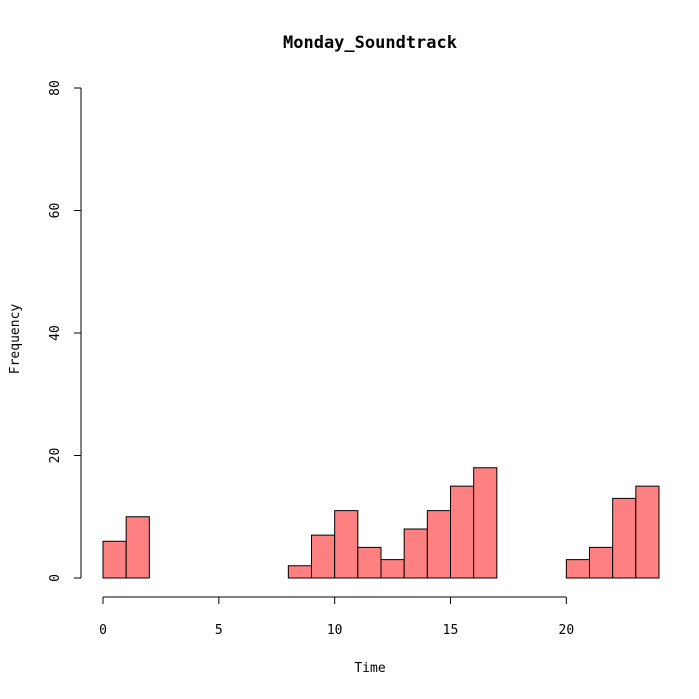 This screenshot has height=699, width=699. What do you see at coordinates (337, 617) in the screenshot?
I see `x-axis: 0 5 10 15 20` at bounding box center [337, 617].